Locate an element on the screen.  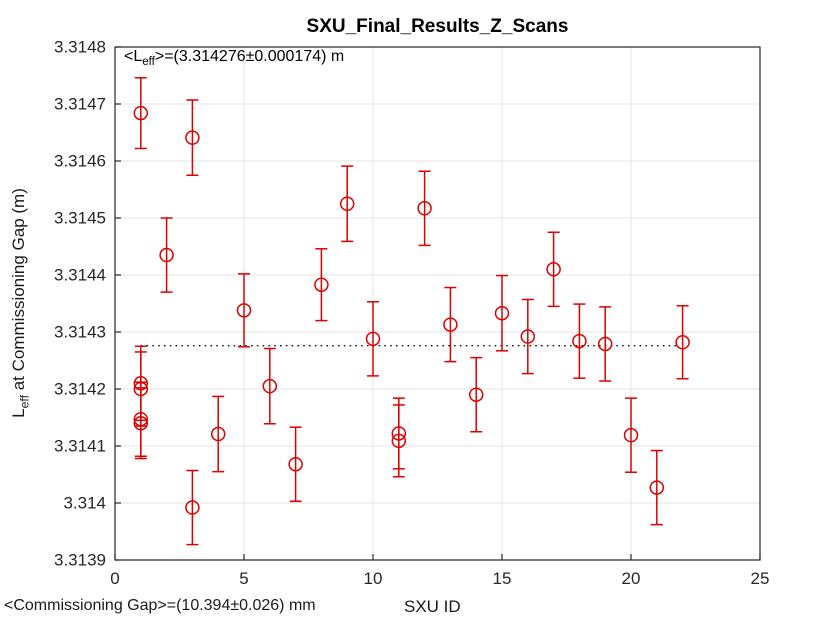
y-axis-label-pre: L is located at coordinates (18, 413).